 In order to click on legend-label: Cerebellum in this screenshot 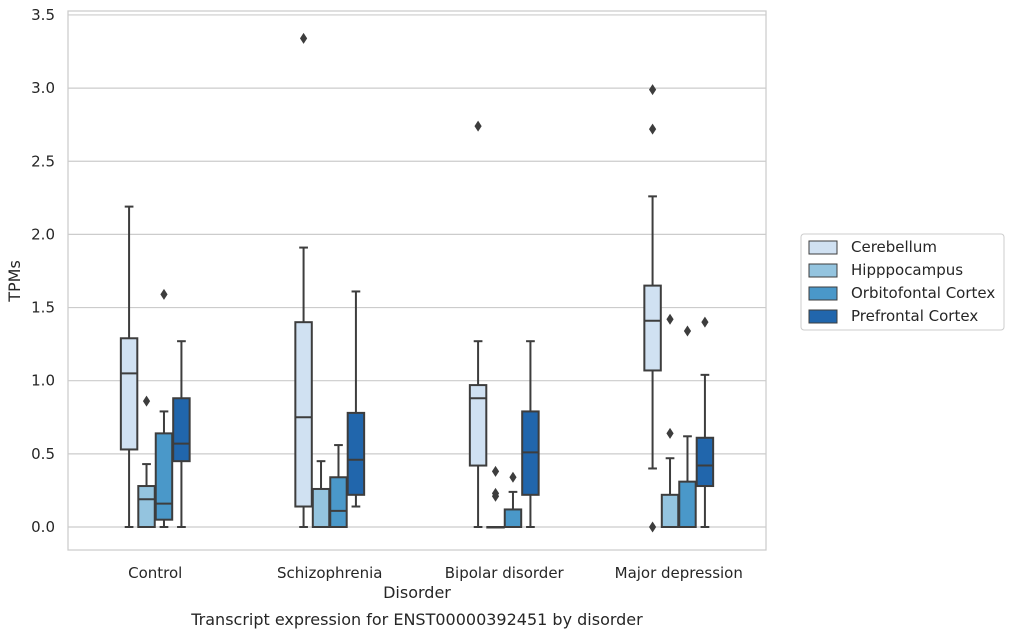, I will do `click(894, 247)`.